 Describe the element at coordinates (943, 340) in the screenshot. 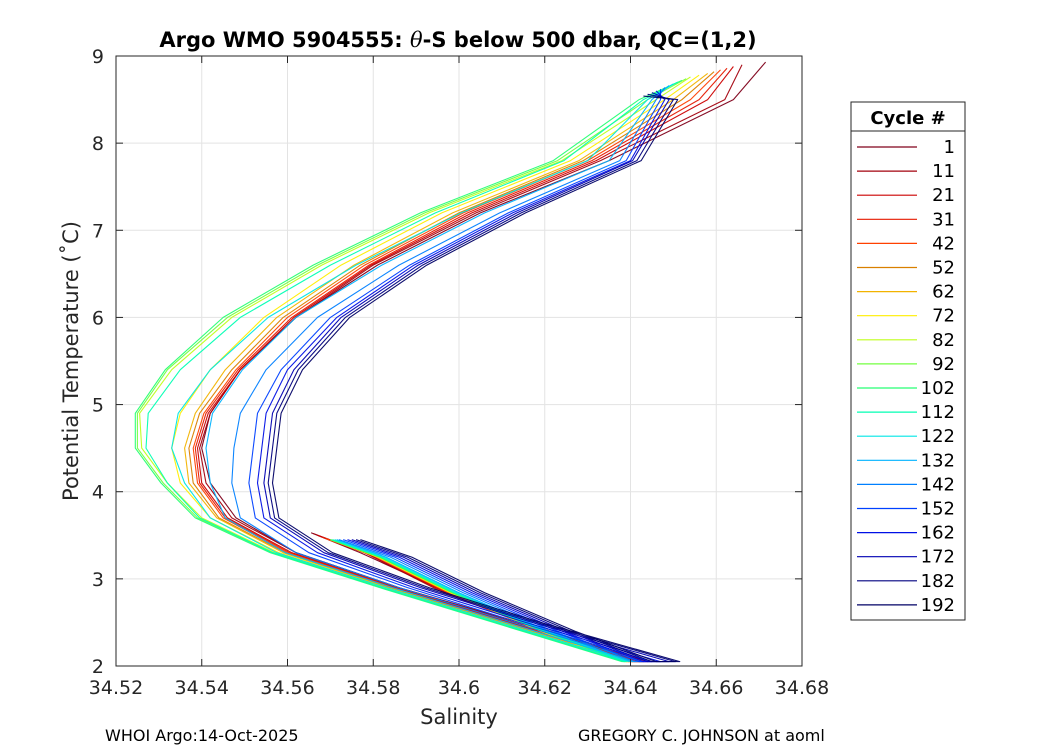

I see `legend-label-82: 82` at that location.